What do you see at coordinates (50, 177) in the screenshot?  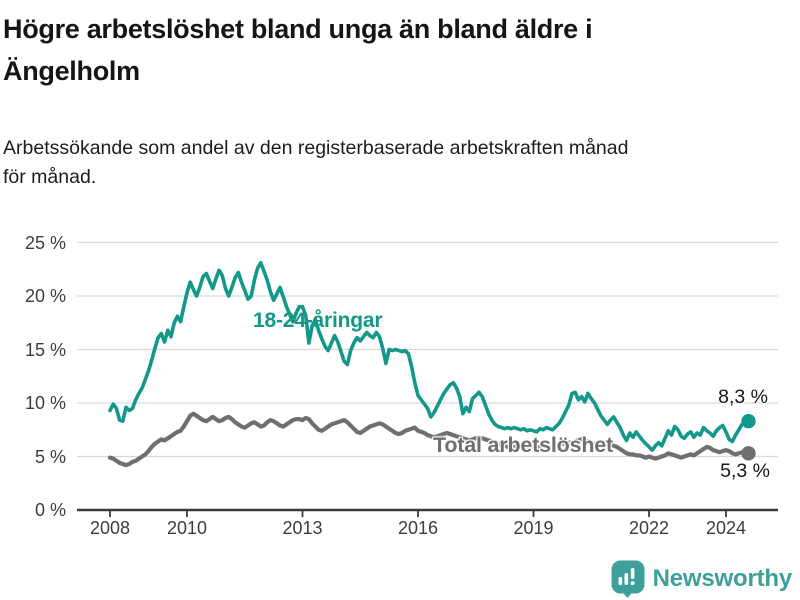 I see `subtitle-line2: för månad.` at bounding box center [50, 177].